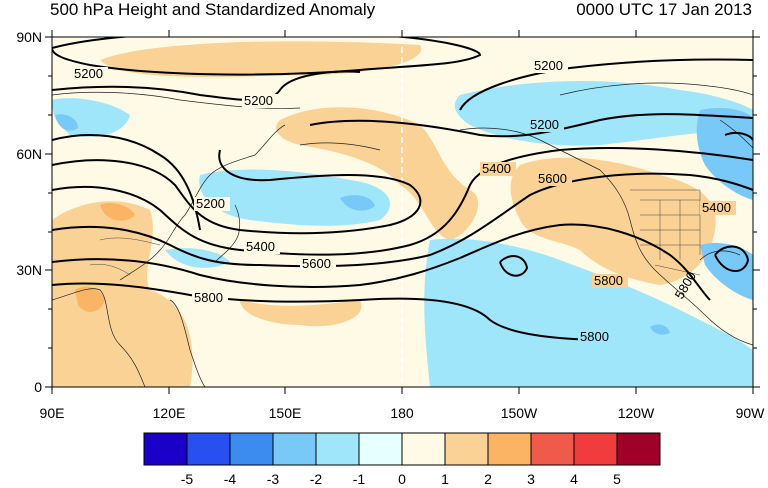 The height and width of the screenshot is (488, 768). What do you see at coordinates (38, 387) in the screenshot?
I see `lat-label-equator: 0` at bounding box center [38, 387].